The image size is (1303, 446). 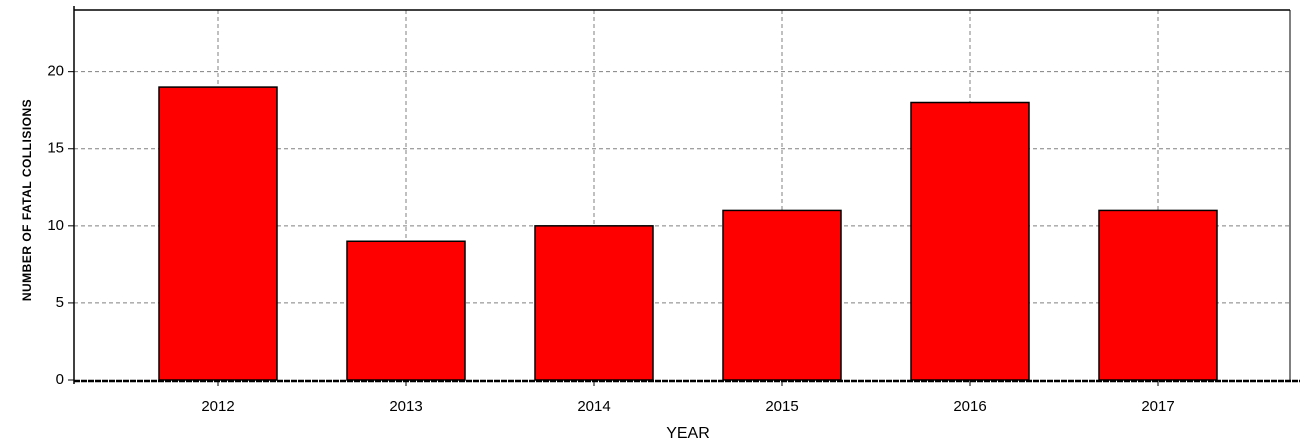 What do you see at coordinates (55, 148) in the screenshot?
I see `y-tick-label: 15` at bounding box center [55, 148].